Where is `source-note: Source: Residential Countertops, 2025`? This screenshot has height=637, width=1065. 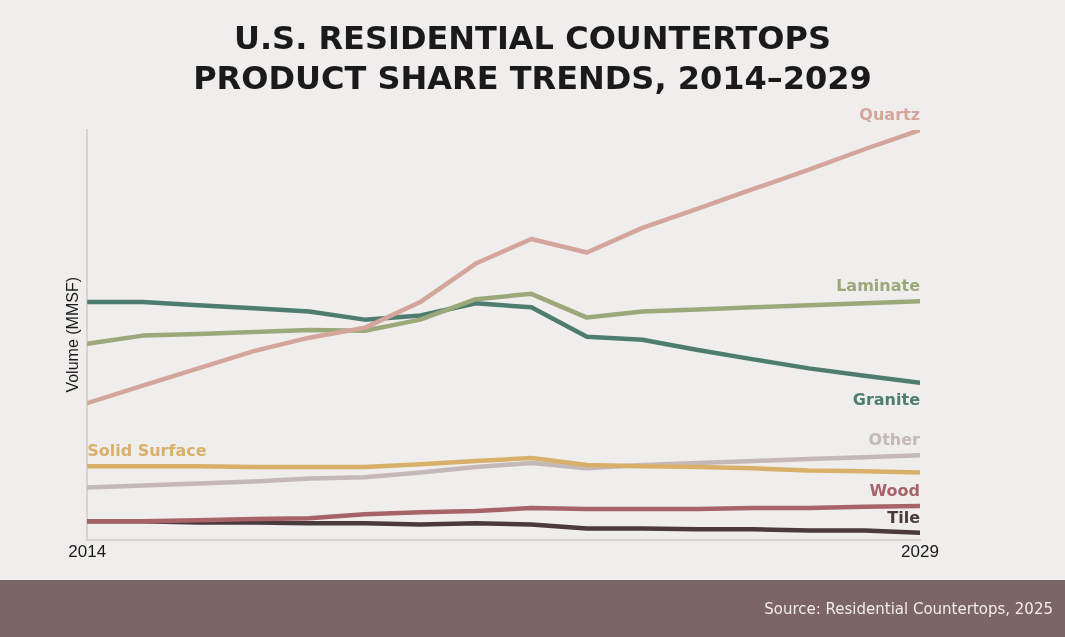 source-note: Source: Residential Countertops, 2025 is located at coordinates (908, 609).